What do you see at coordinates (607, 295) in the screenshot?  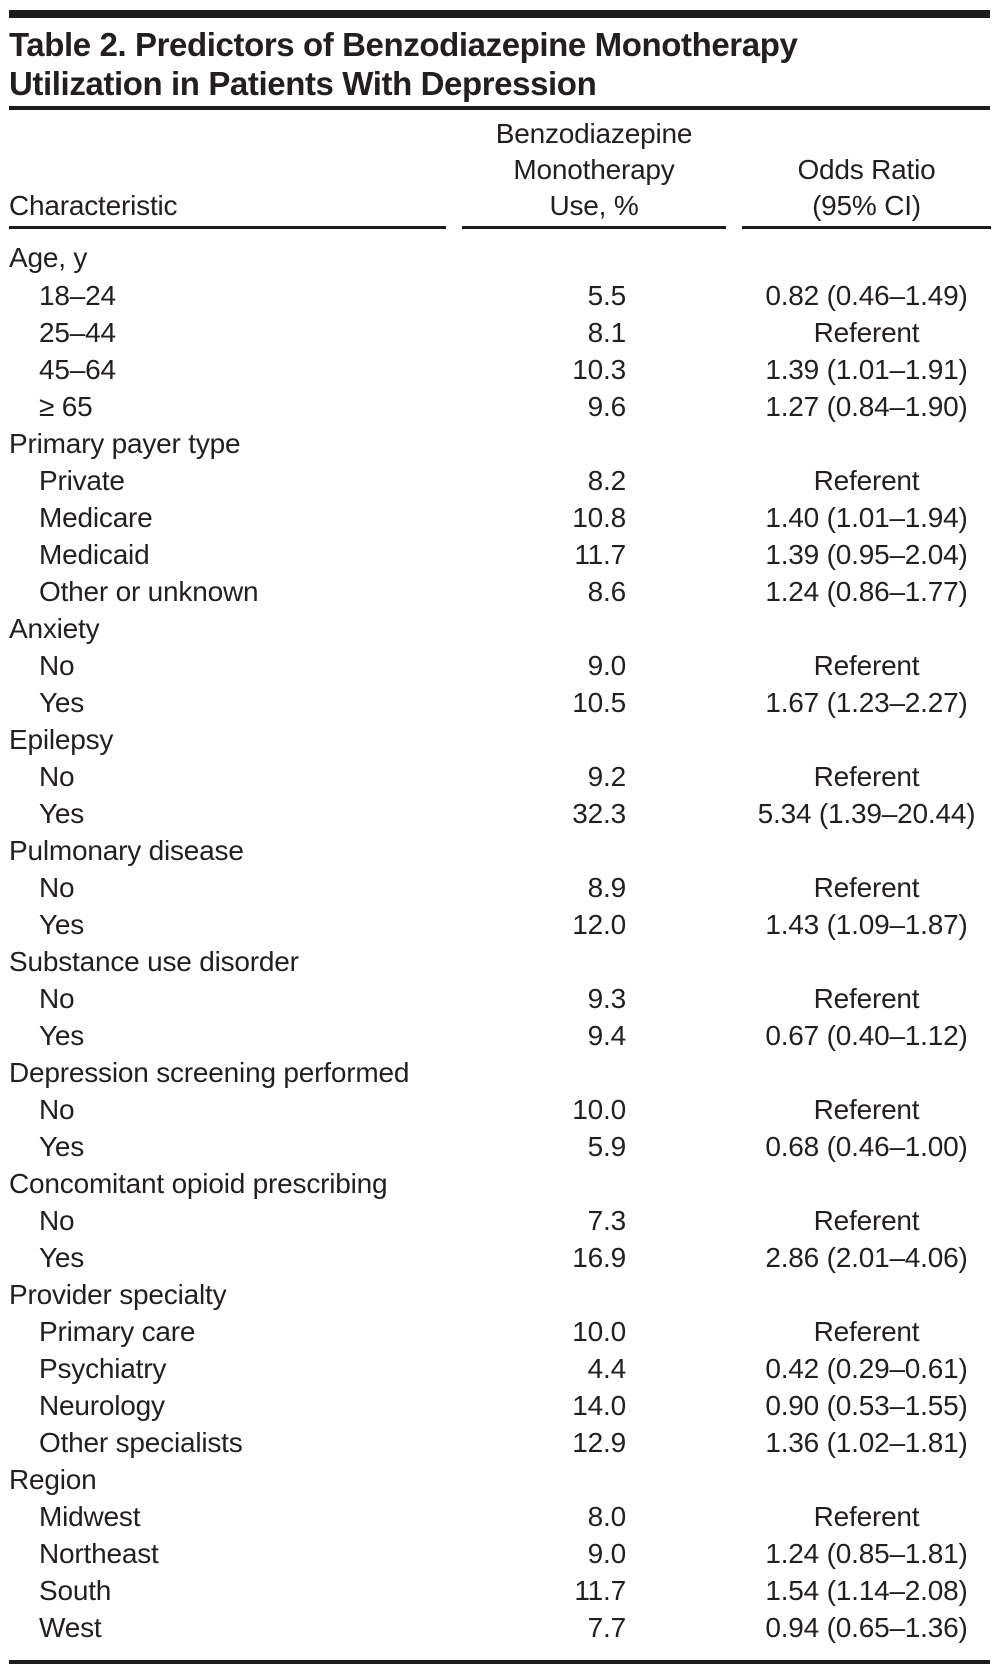 I see `use-percent-cell: 5.5` at bounding box center [607, 295].